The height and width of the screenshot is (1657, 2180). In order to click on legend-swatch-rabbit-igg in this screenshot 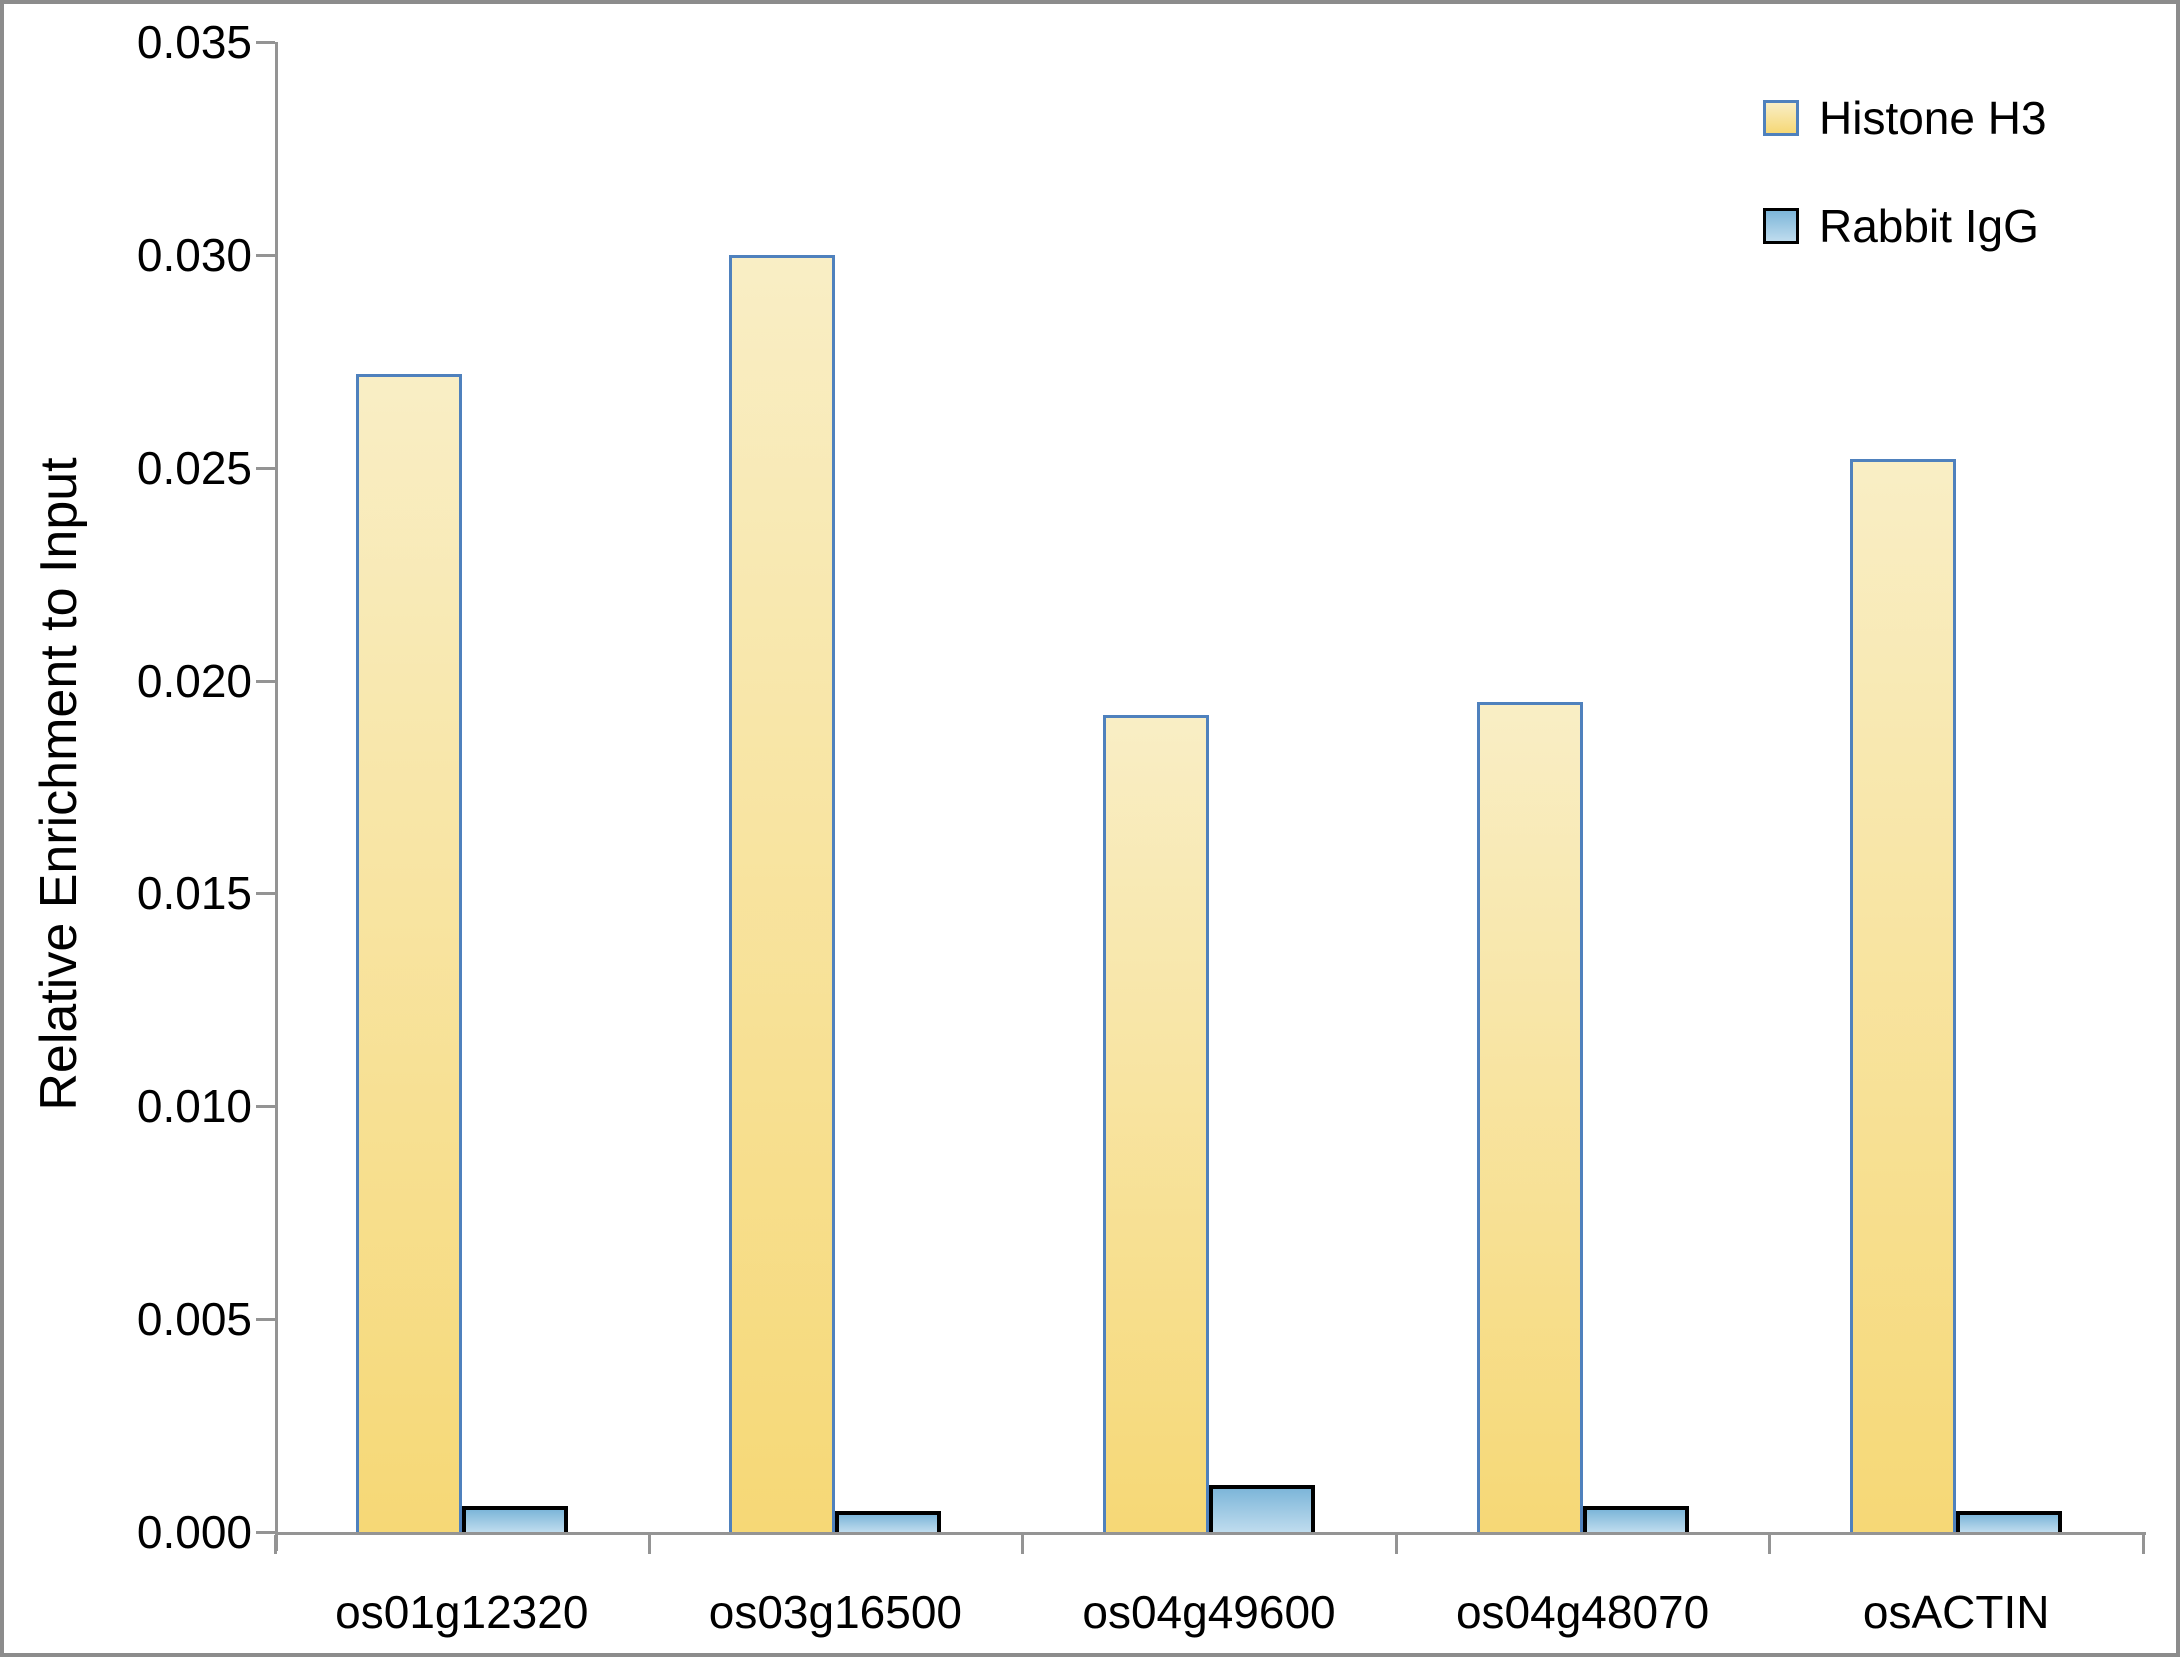, I will do `click(1781, 226)`.